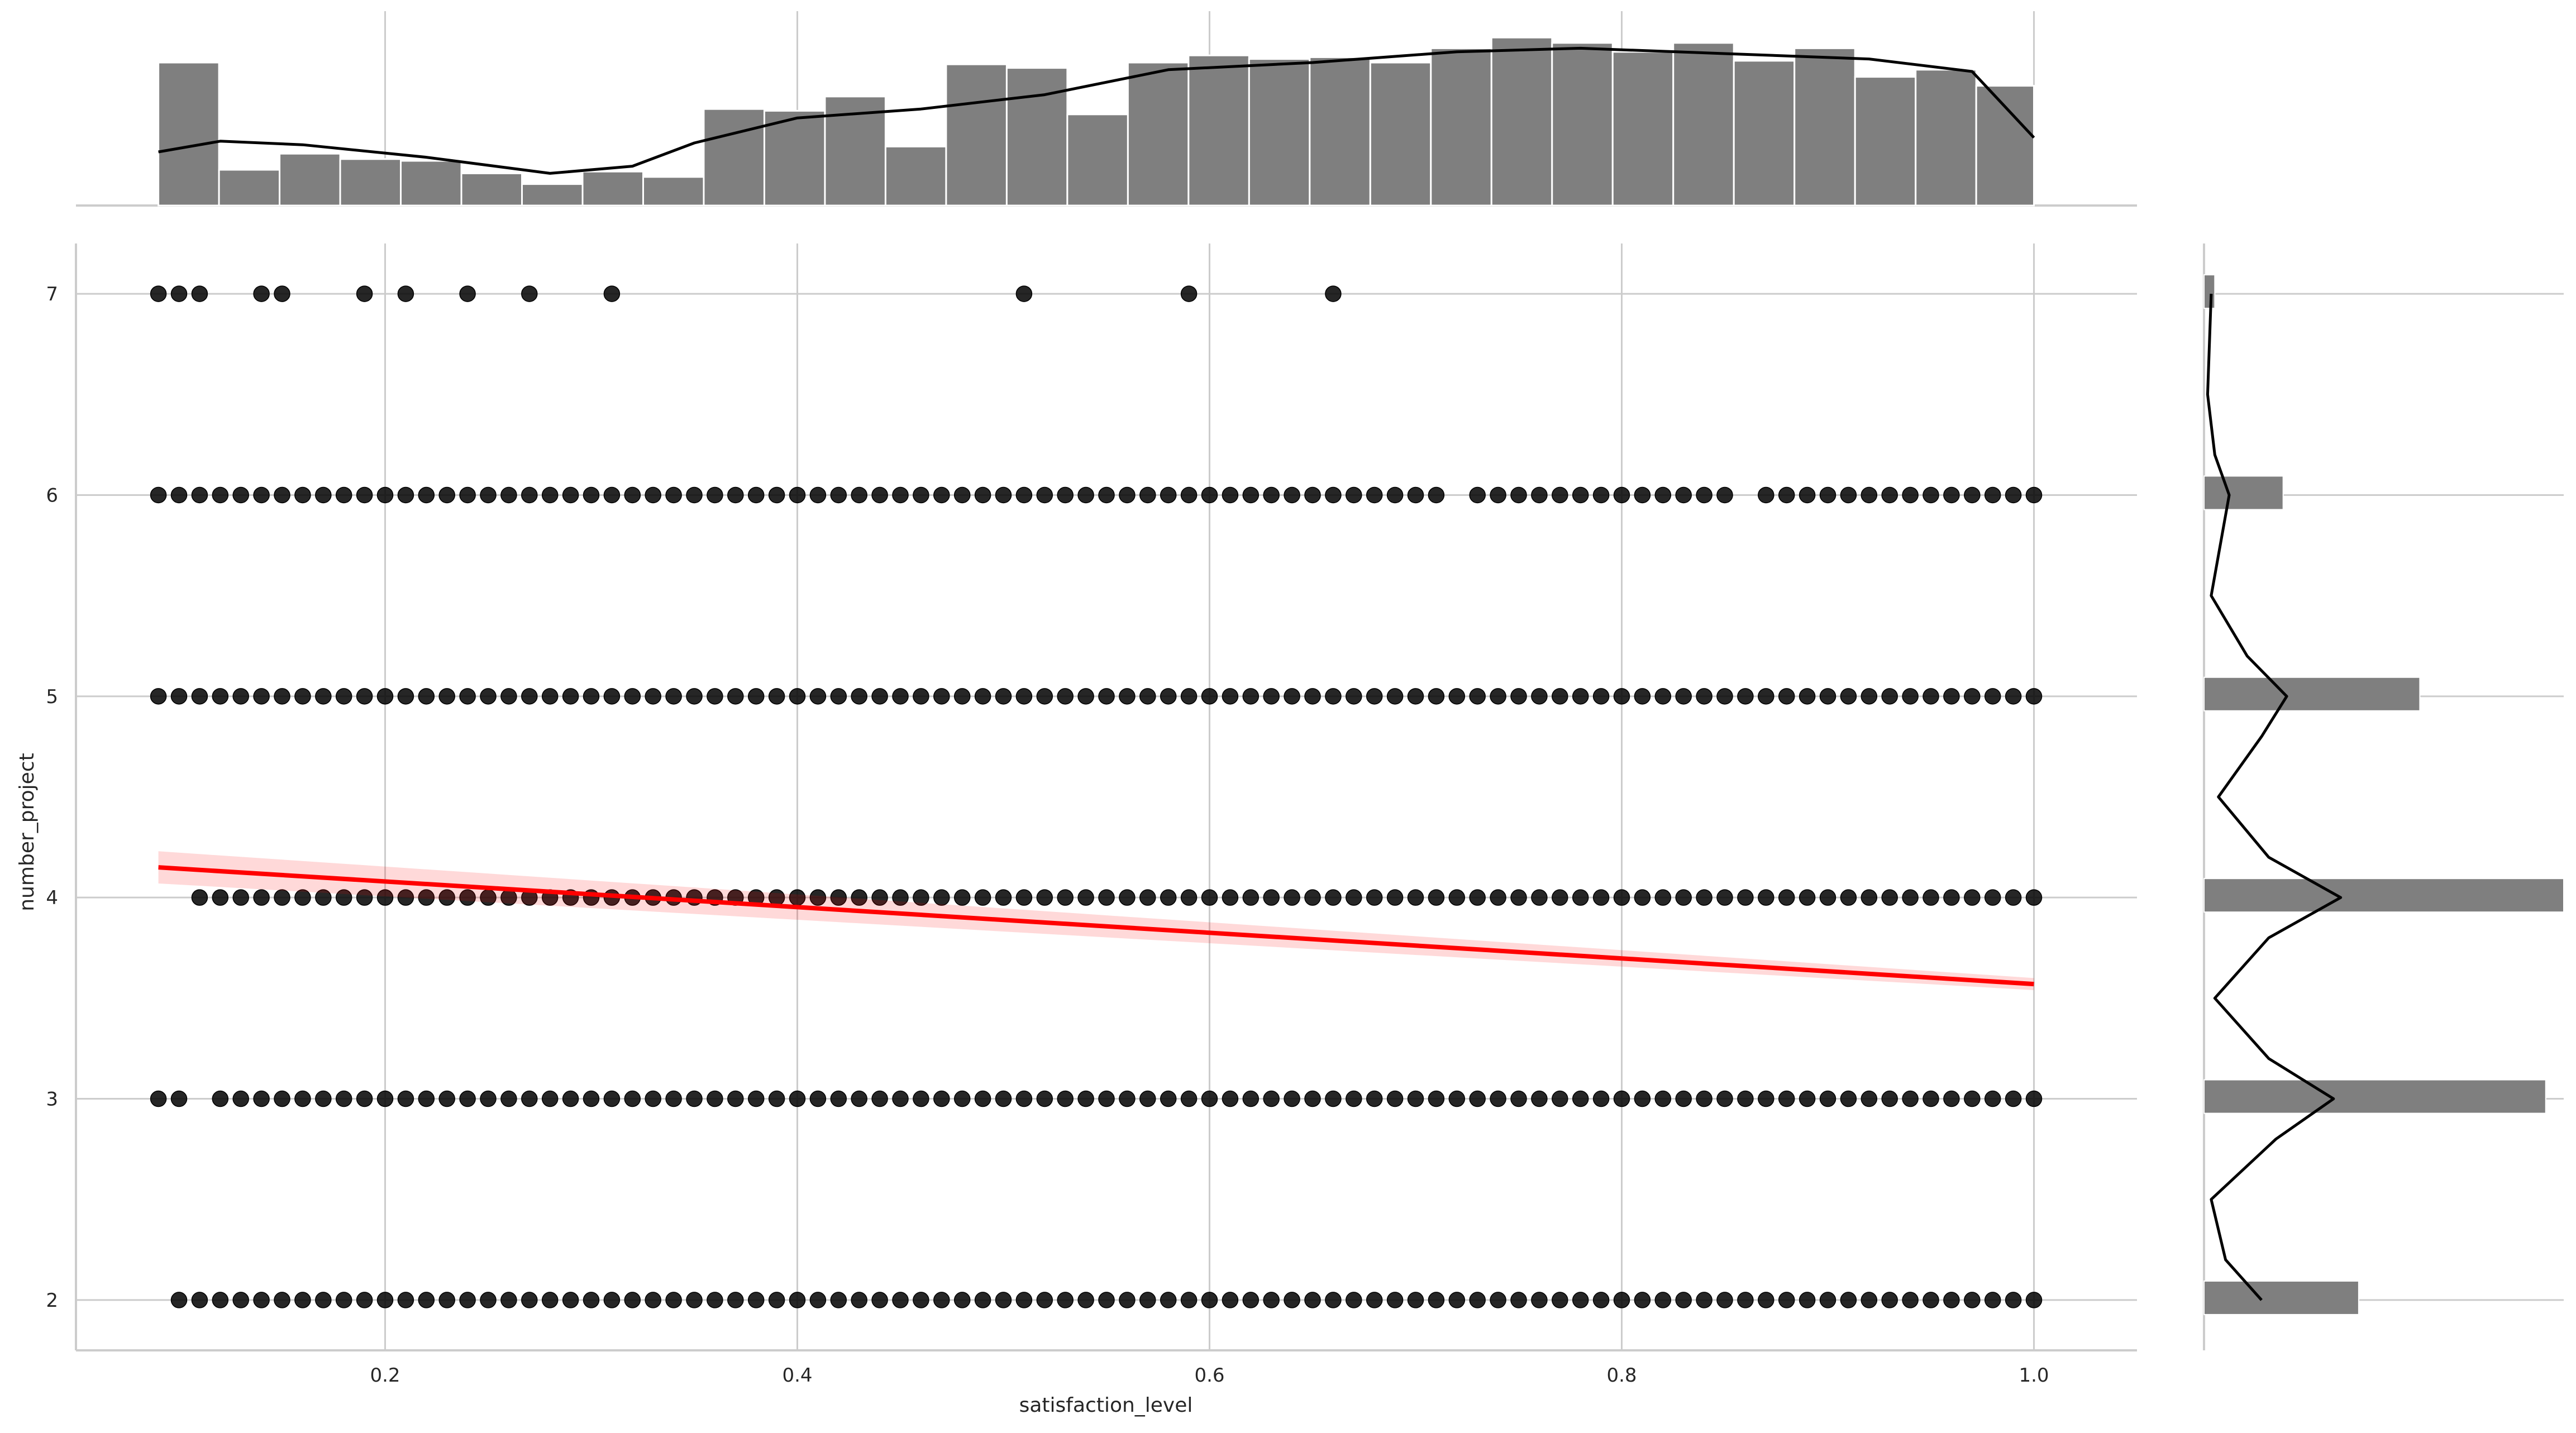  What do you see at coordinates (52, 1300) in the screenshot?
I see `y-tick-label: 2` at bounding box center [52, 1300].